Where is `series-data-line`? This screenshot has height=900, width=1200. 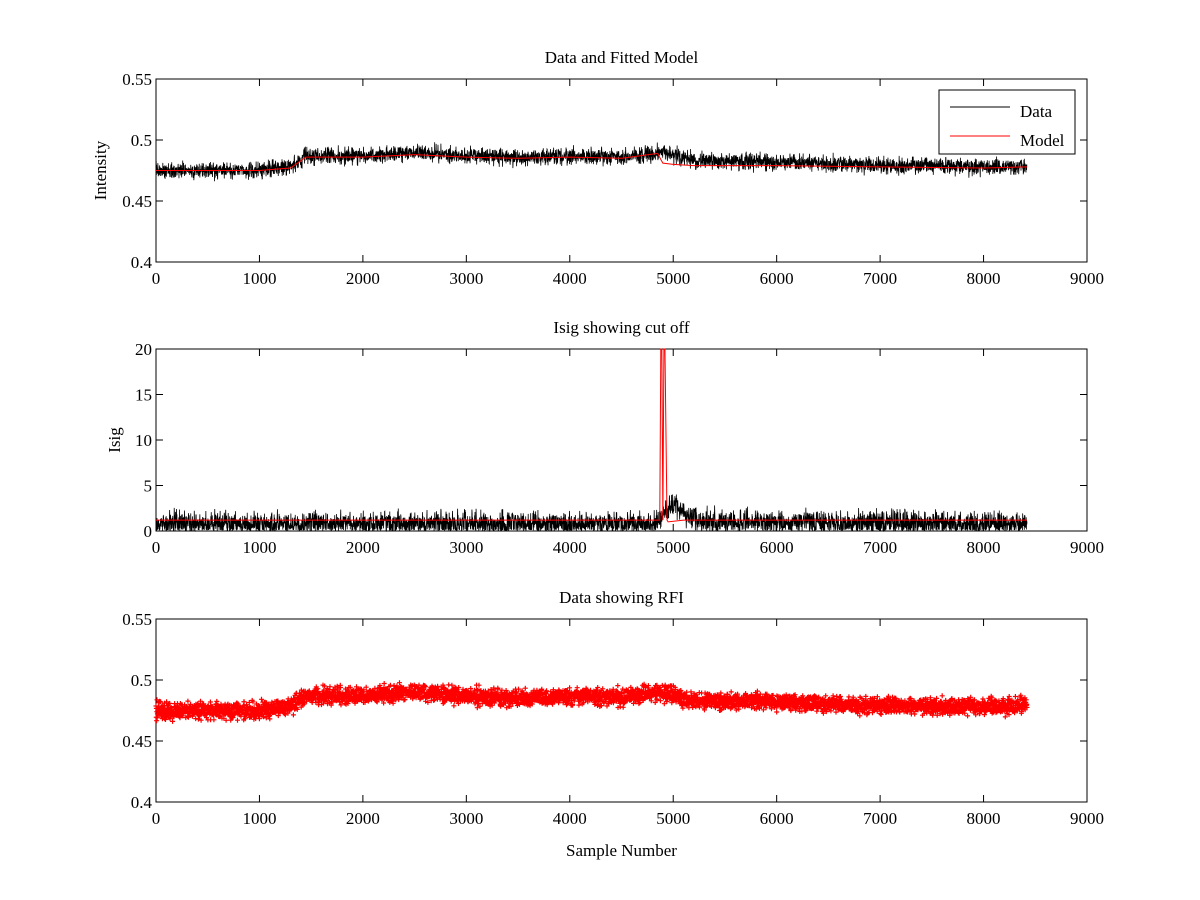 series-data-line is located at coordinates (591, 162).